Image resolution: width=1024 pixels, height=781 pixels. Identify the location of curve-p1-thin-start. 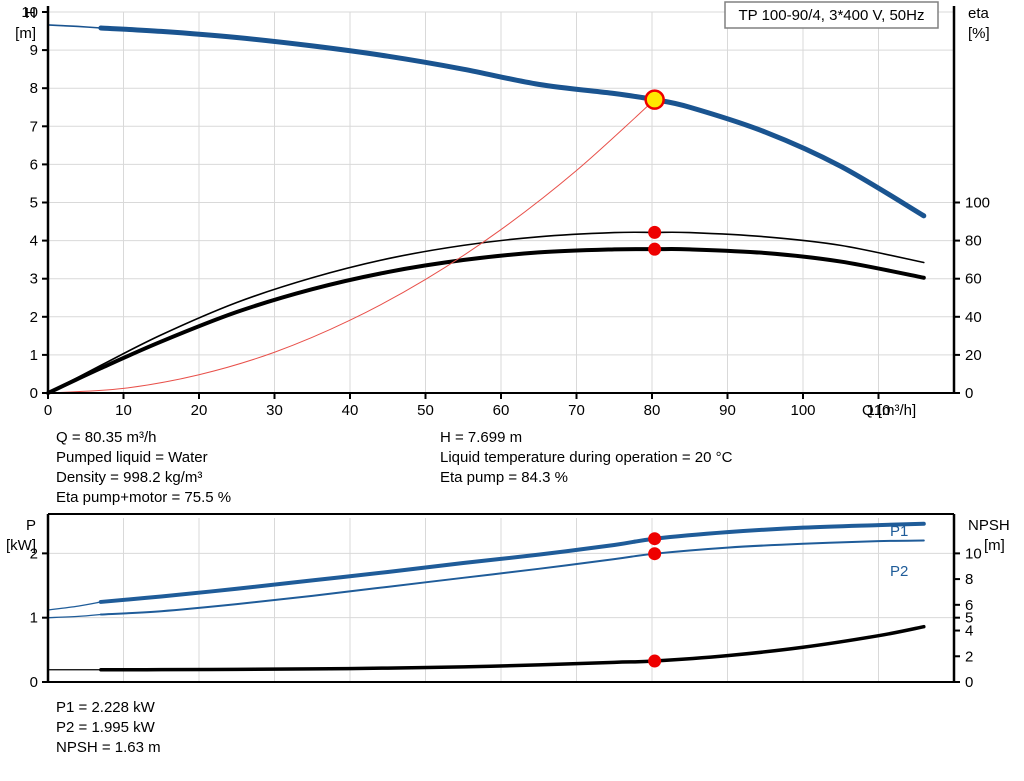
(74, 606).